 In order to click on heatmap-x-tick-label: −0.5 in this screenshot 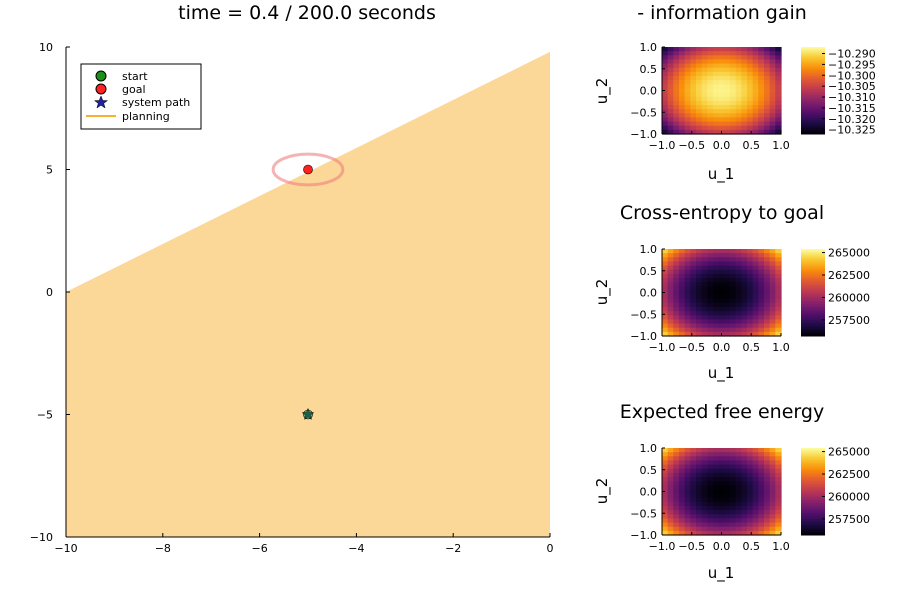, I will do `click(691, 347)`.